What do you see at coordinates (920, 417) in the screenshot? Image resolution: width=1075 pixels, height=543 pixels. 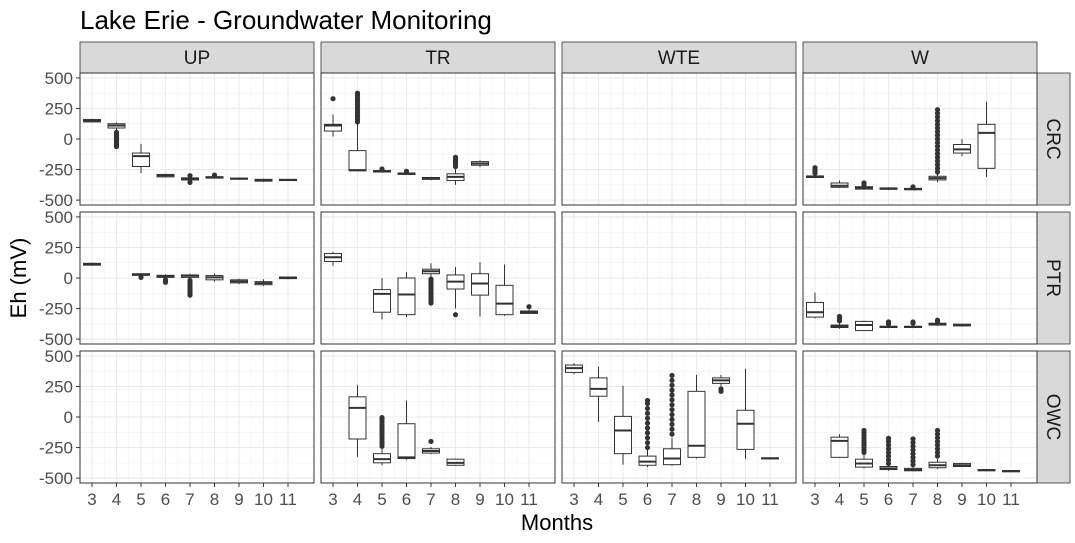 I see `facet-panel-owc-w` at bounding box center [920, 417].